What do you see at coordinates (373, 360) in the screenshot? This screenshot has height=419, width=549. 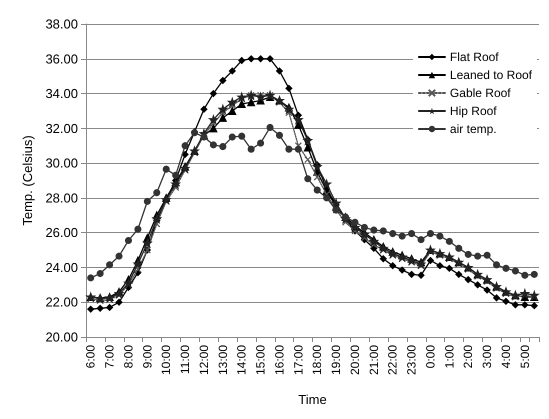 I see `x-tick-label: 21:00` at bounding box center [373, 360].